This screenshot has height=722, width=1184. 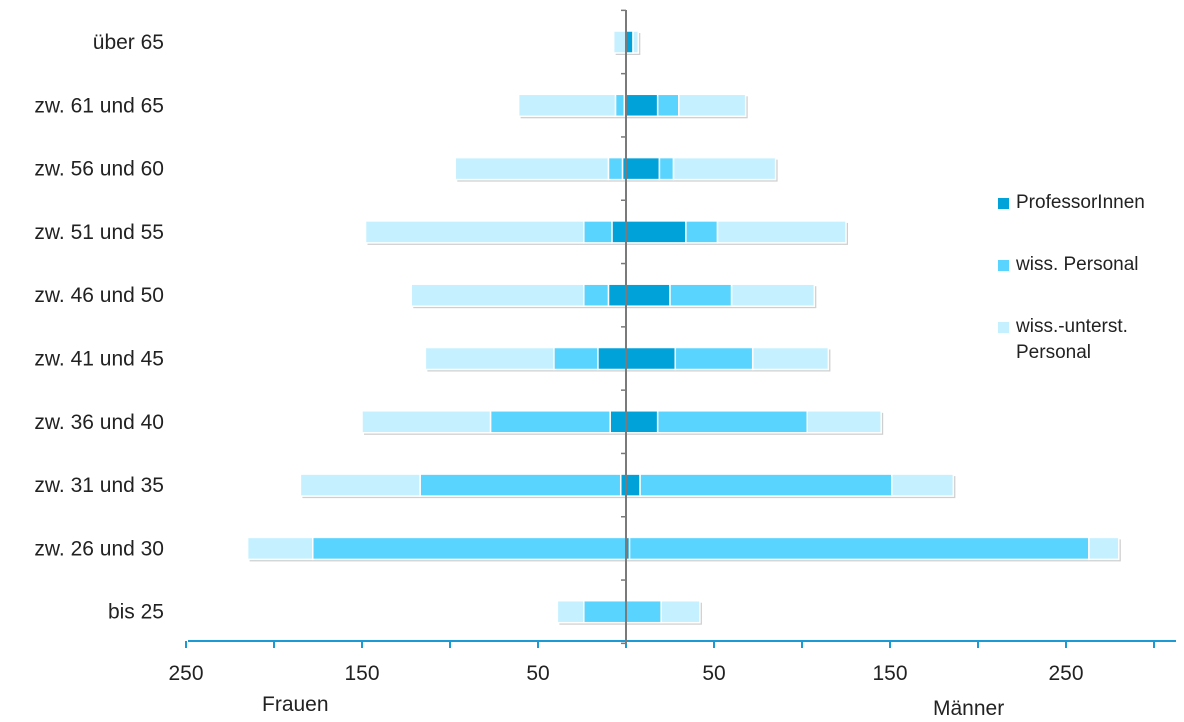 What do you see at coordinates (99, 359) in the screenshot?
I see `category-label: zw. 41 und 45` at bounding box center [99, 359].